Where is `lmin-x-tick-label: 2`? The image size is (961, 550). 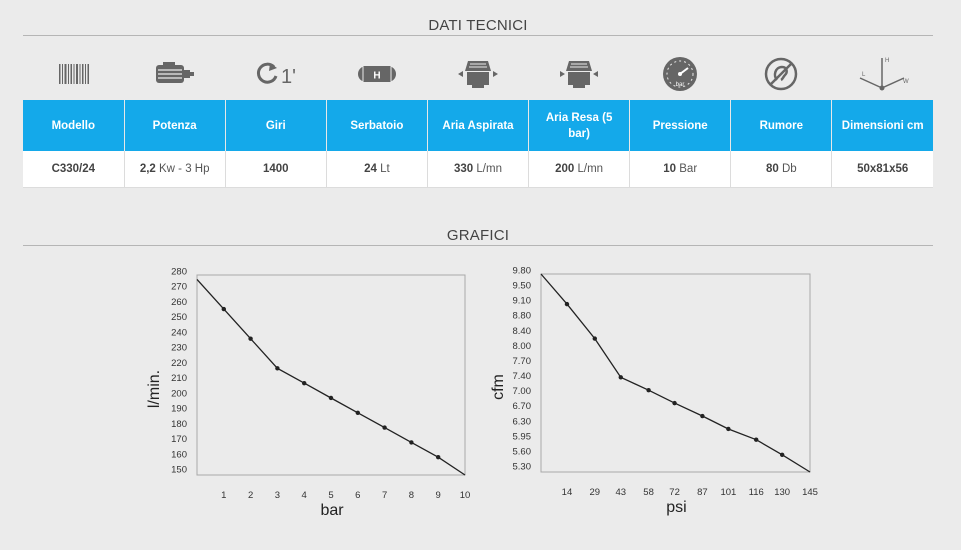 lmin-x-tick-label: 2 is located at coordinates (250, 495).